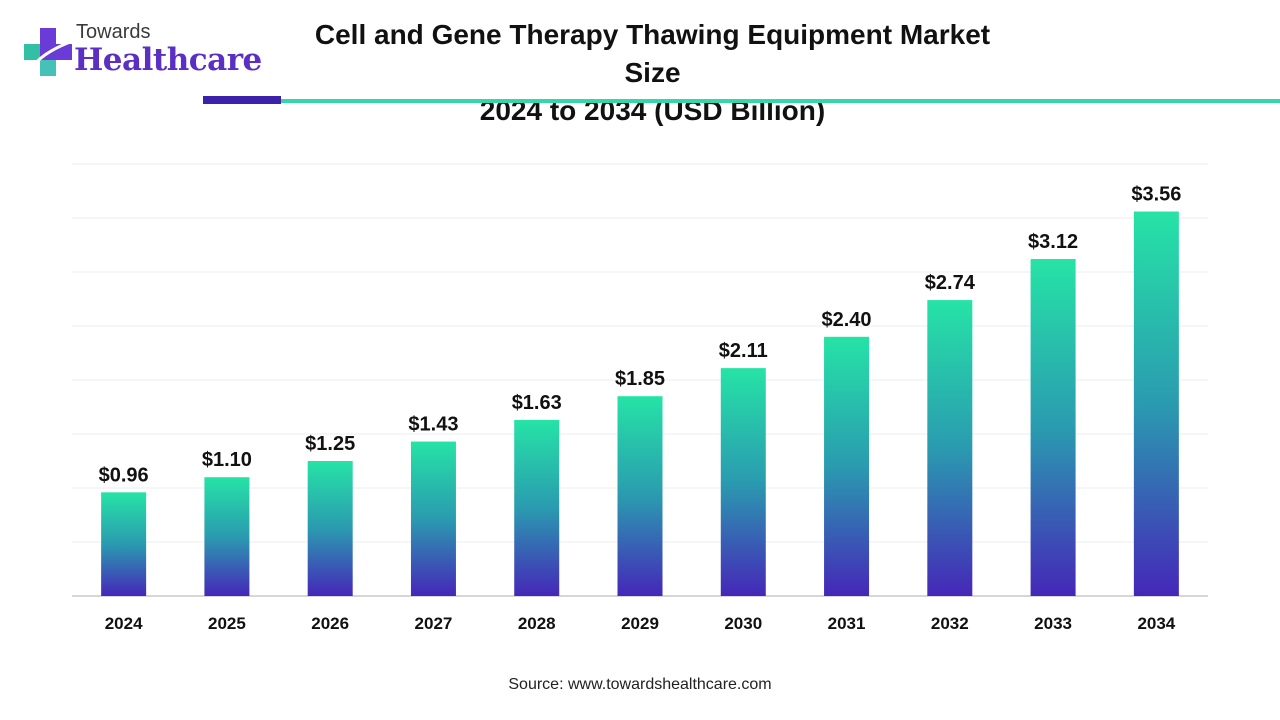 The height and width of the screenshot is (720, 1280). Describe the element at coordinates (1156, 403) in the screenshot. I see `bar-2034` at that location.